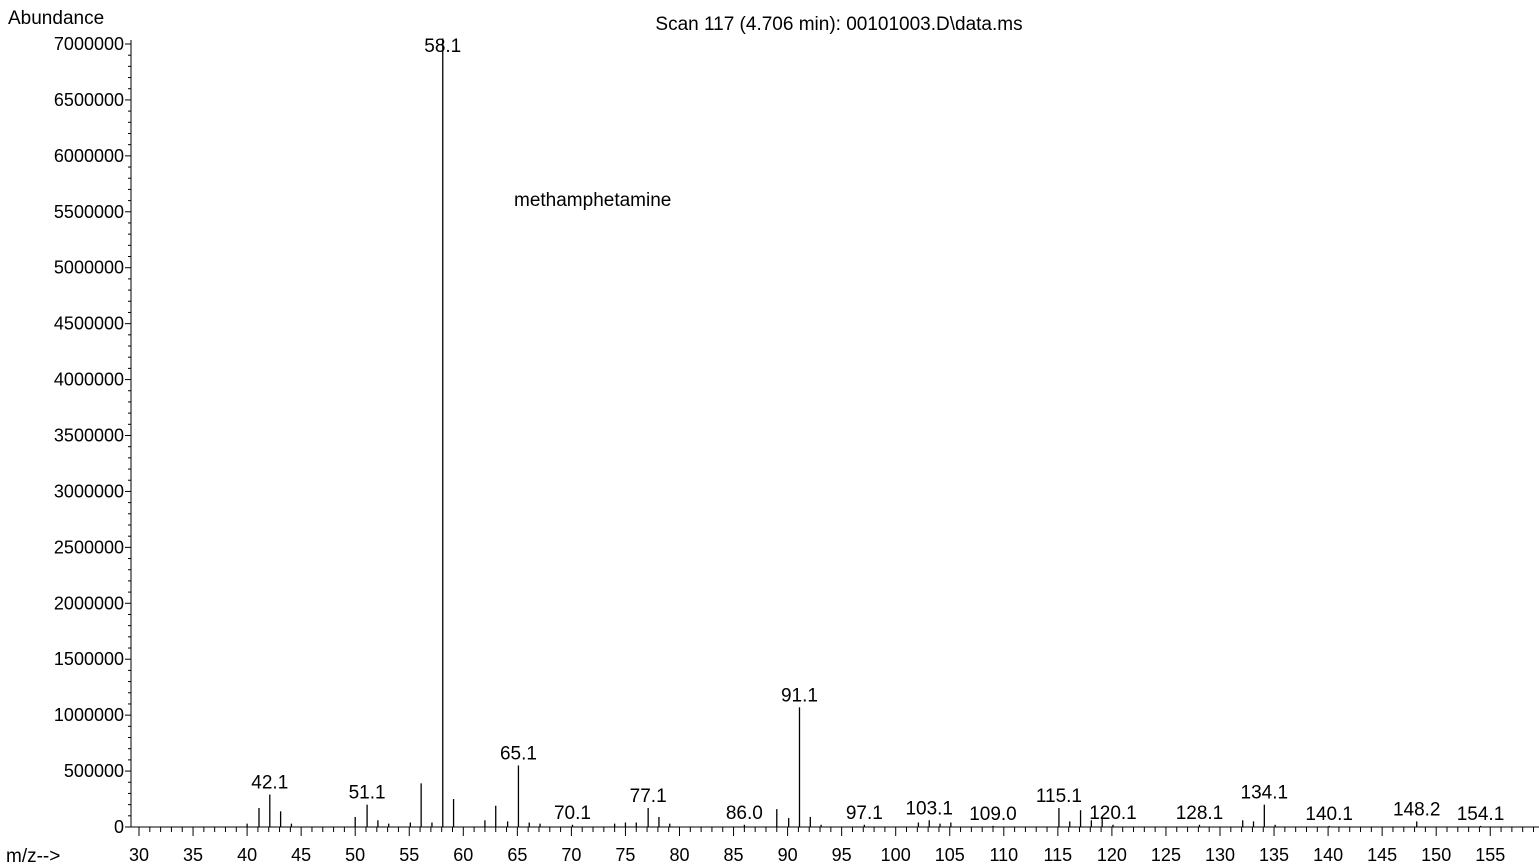  Describe the element at coordinates (517, 855) in the screenshot. I see `x-tick-label: 65` at that location.